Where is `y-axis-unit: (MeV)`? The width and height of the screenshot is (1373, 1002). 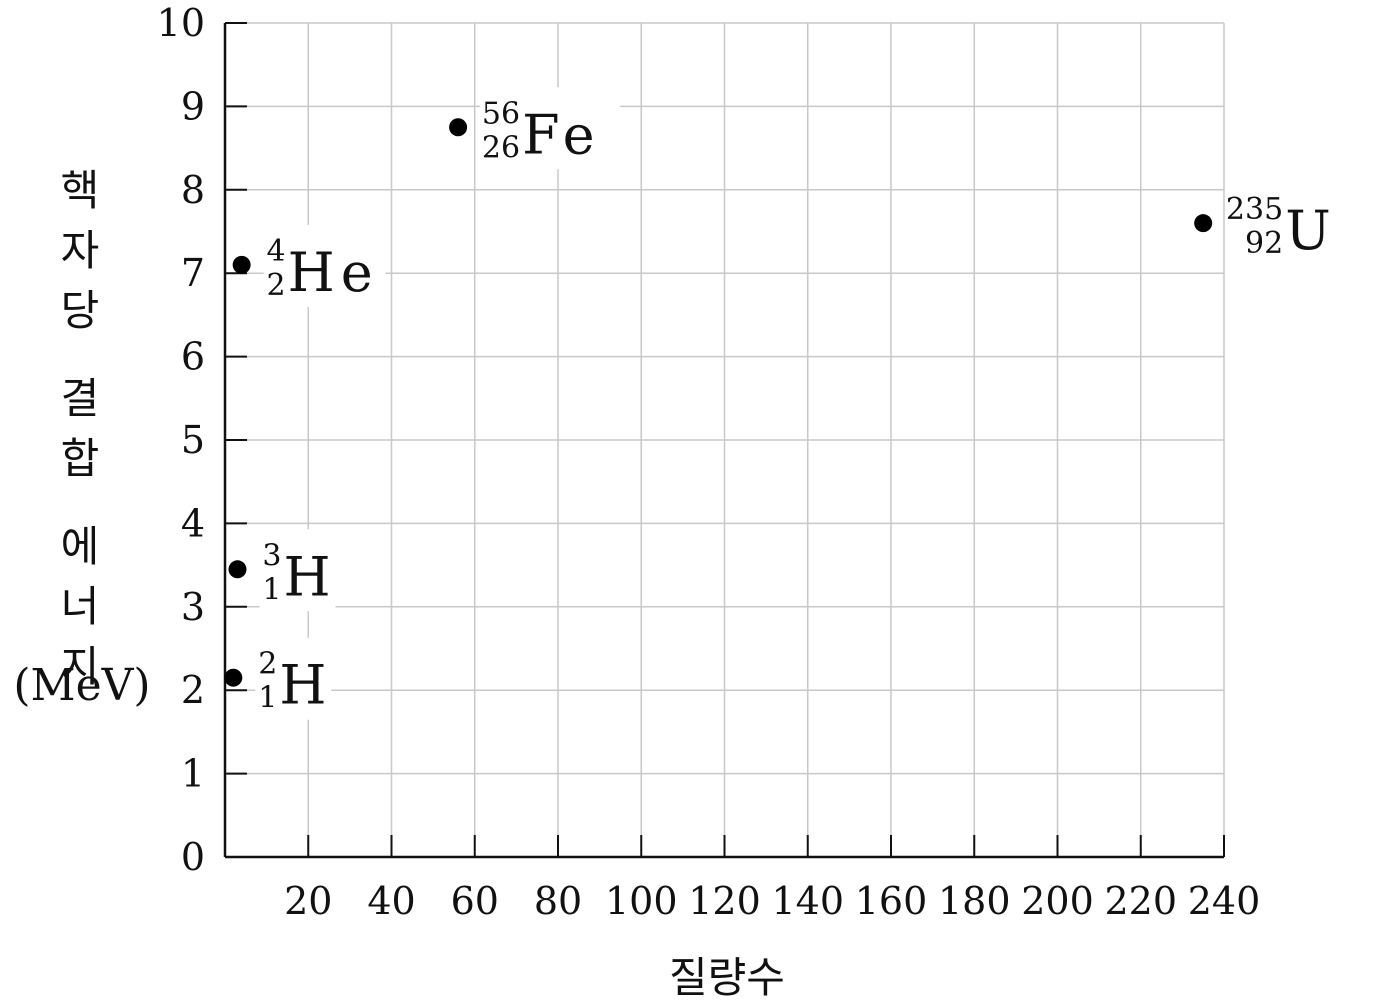
y-axis-unit: (MeV) is located at coordinates (81, 685).